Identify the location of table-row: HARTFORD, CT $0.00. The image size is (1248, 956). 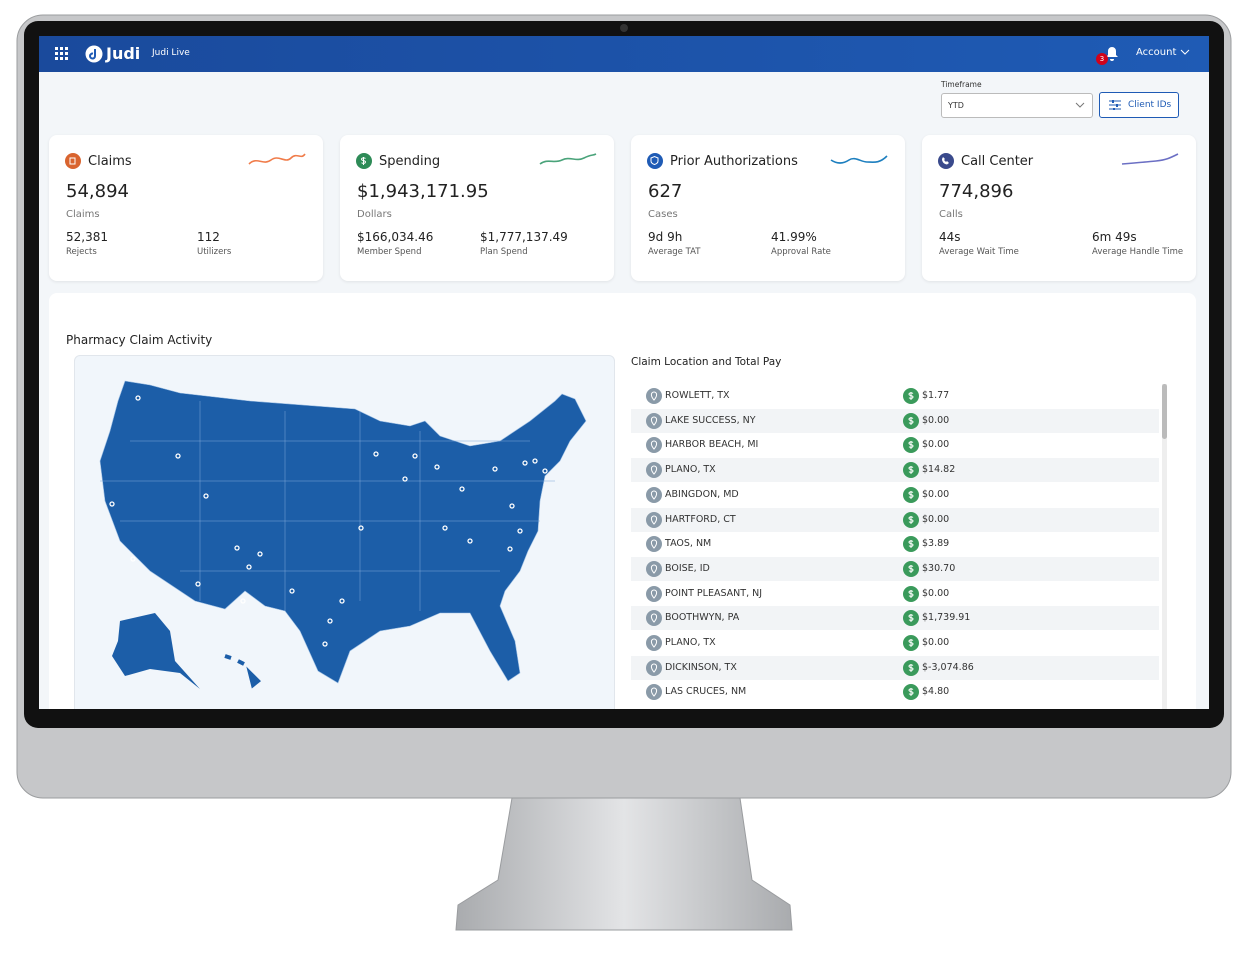
(895, 519).